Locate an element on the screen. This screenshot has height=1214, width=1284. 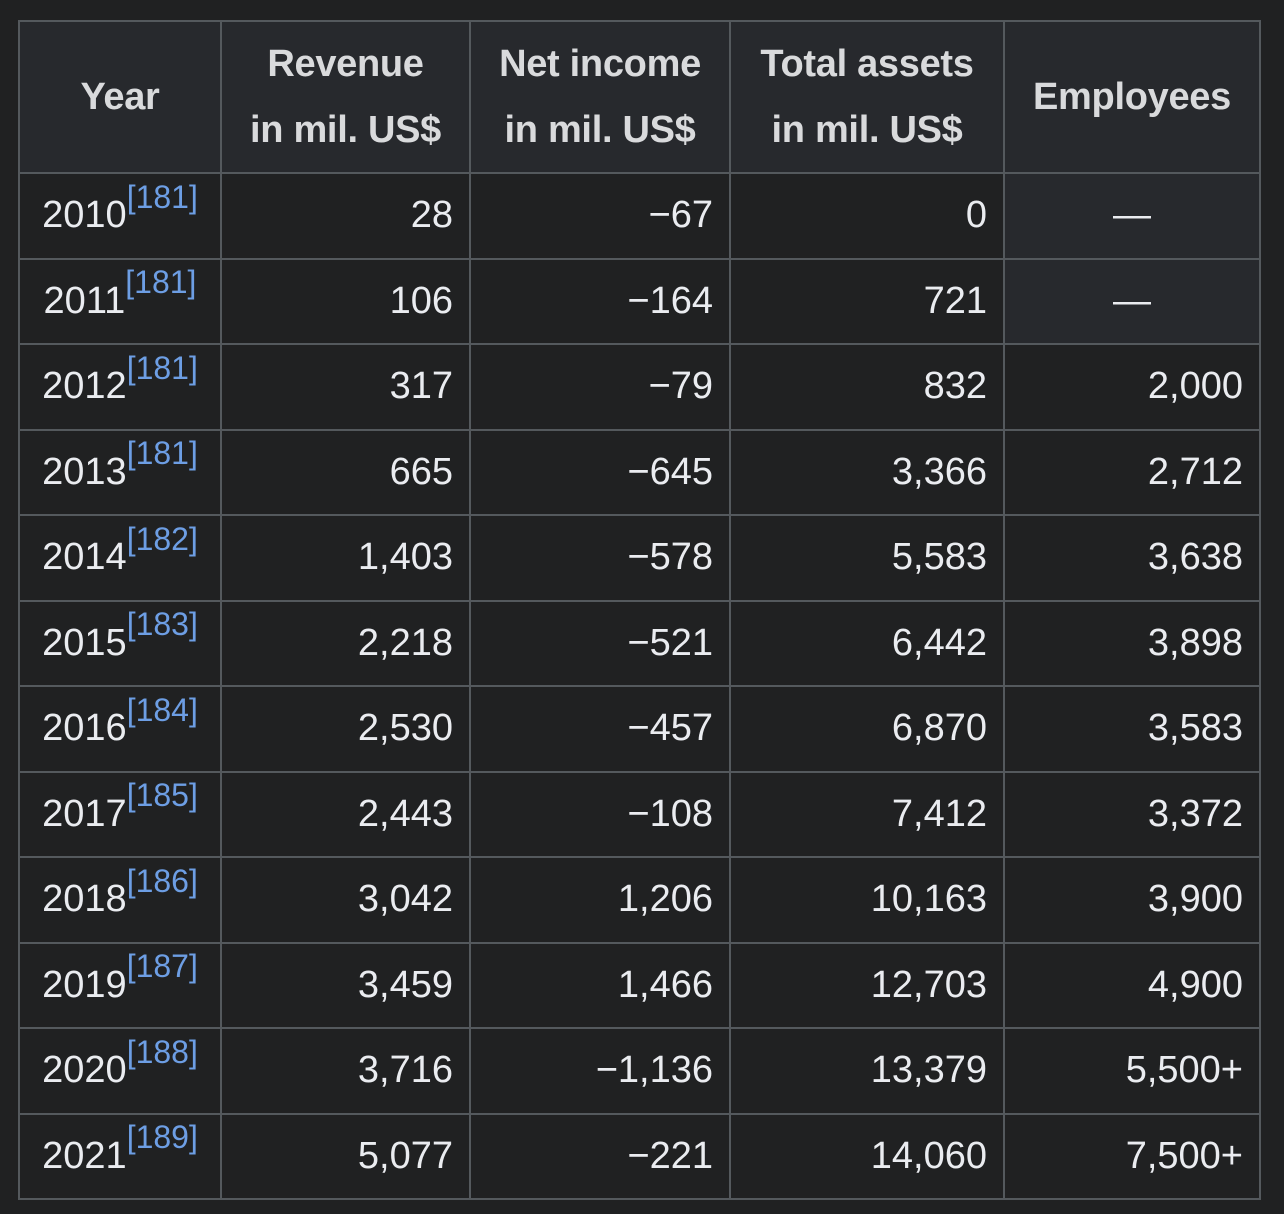
employees-cell: 3,372 is located at coordinates (1132, 814).